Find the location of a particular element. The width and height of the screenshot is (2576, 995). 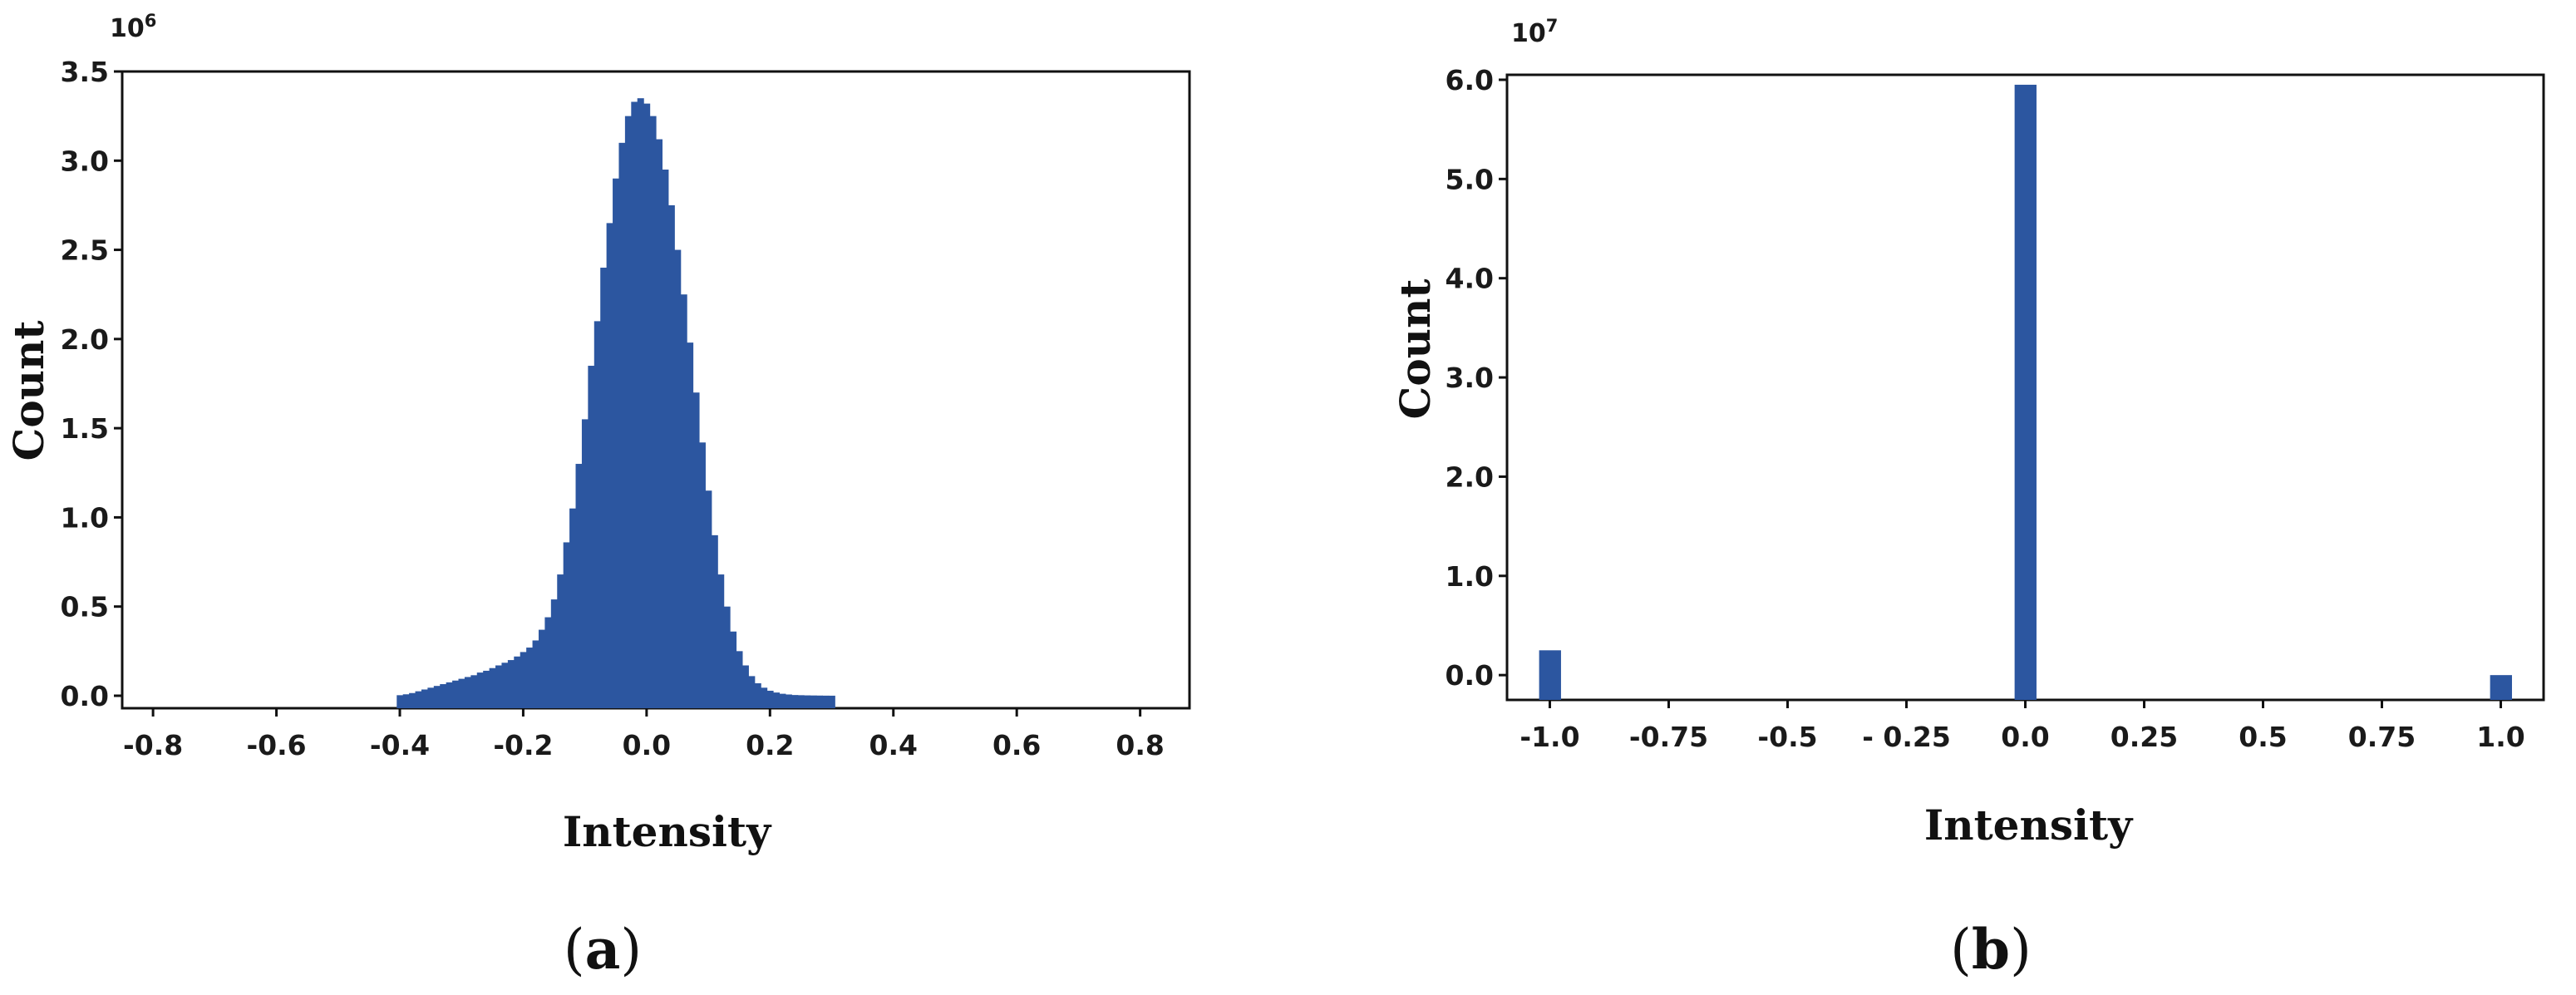

panel-letter-a: a is located at coordinates (603, 950).